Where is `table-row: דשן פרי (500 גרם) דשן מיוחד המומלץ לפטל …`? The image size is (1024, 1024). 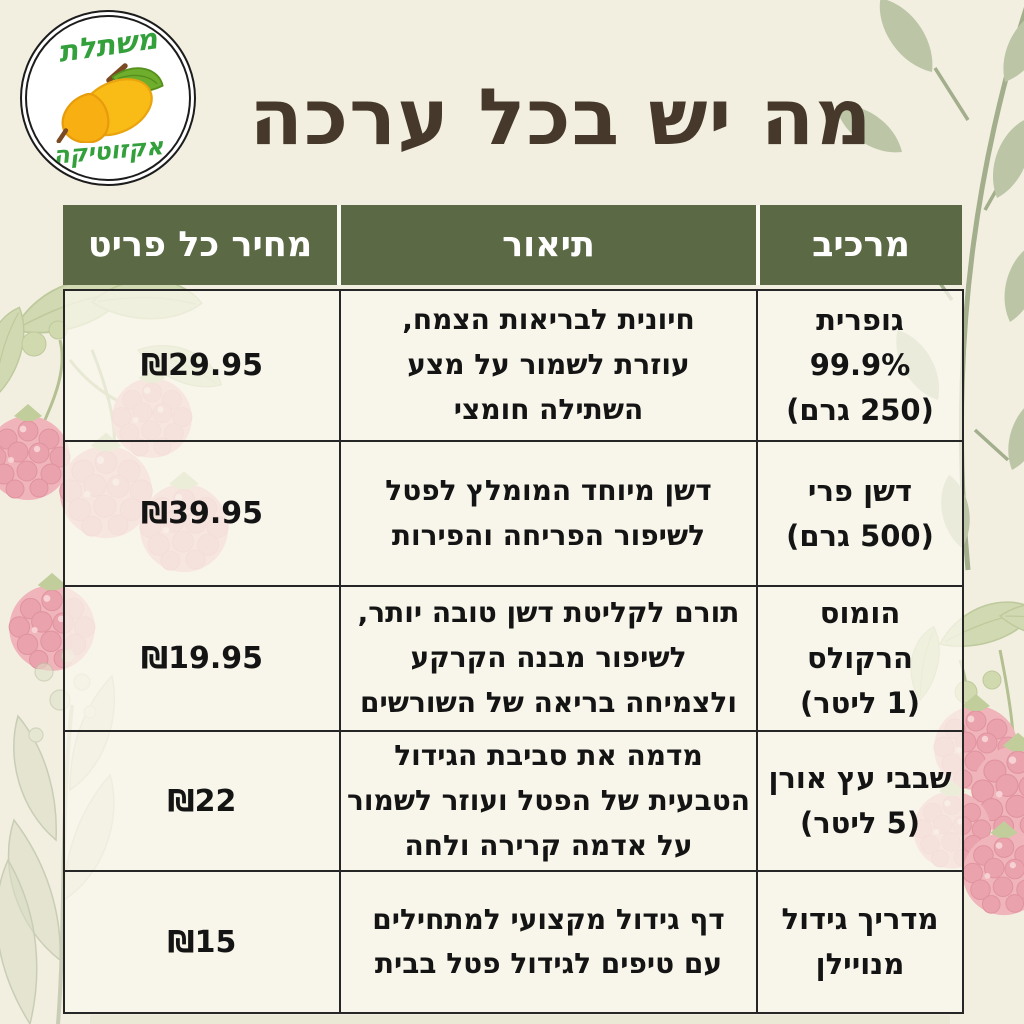
table-row: דשן פרי (500 גרם) דשן מיוחד המומלץ לפטל … is located at coordinates (513, 513).